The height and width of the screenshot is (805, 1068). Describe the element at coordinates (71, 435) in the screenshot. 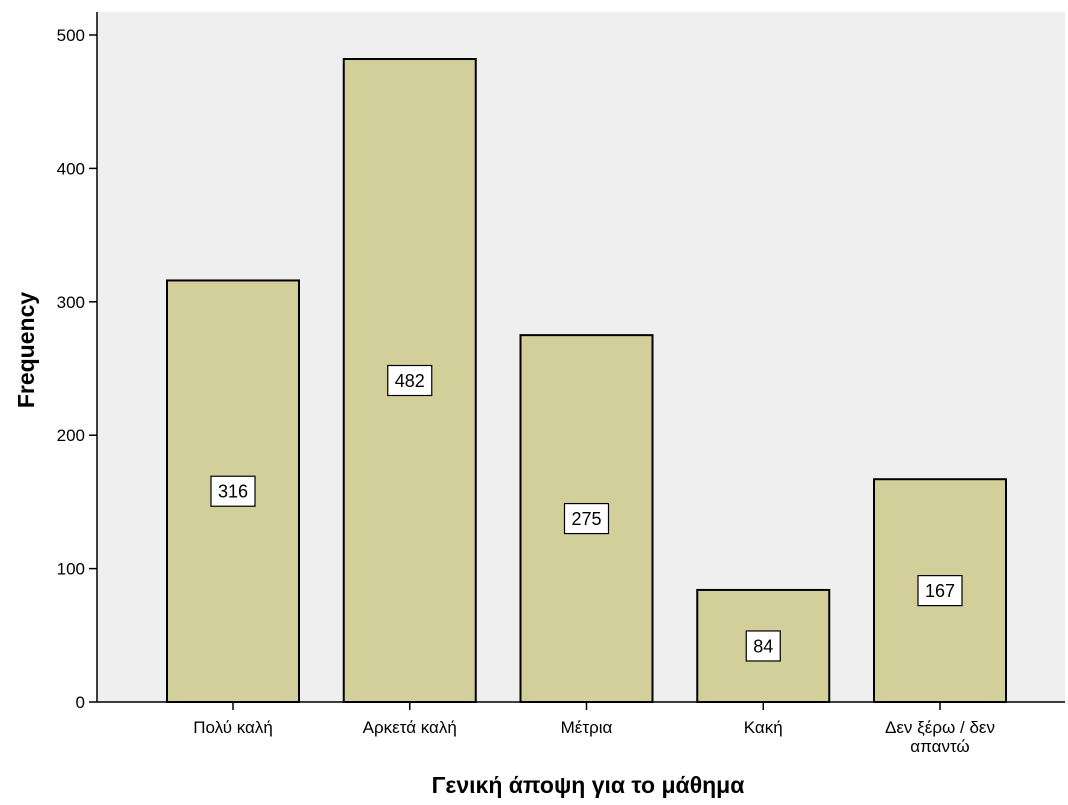

I see `y-tick-label: 200` at that location.